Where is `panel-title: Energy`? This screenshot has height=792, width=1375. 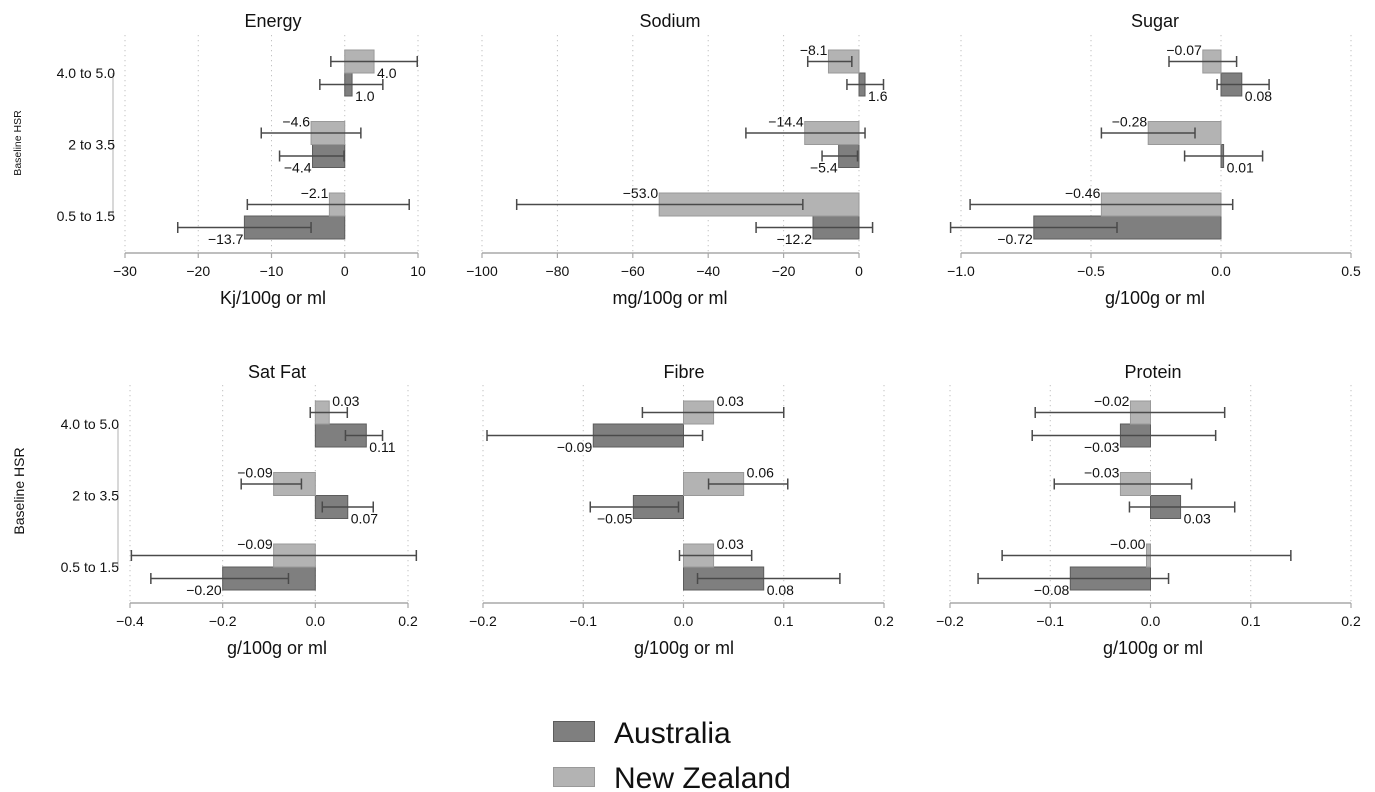
panel-title: Energy is located at coordinates (272, 21).